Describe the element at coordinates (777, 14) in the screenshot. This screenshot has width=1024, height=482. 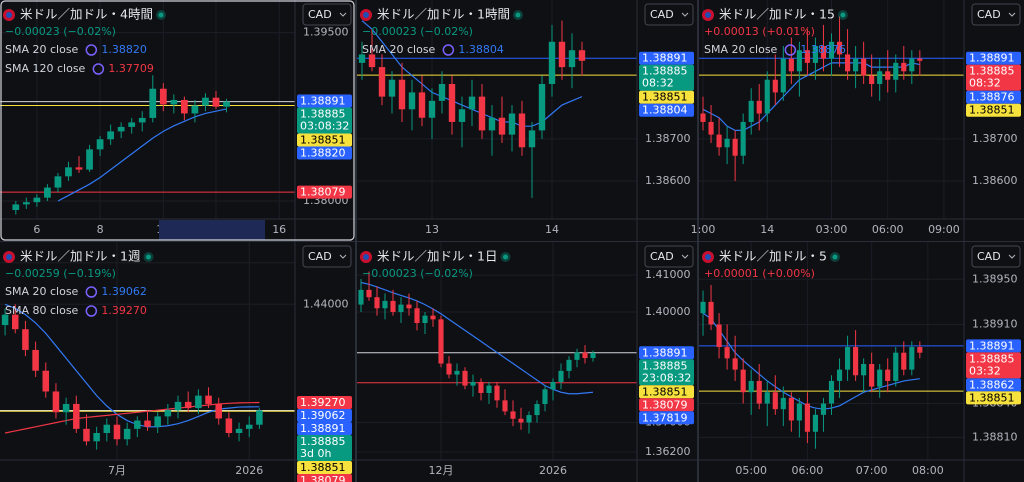
I see `symbol-title: 米ドル／加ドル・15` at that location.